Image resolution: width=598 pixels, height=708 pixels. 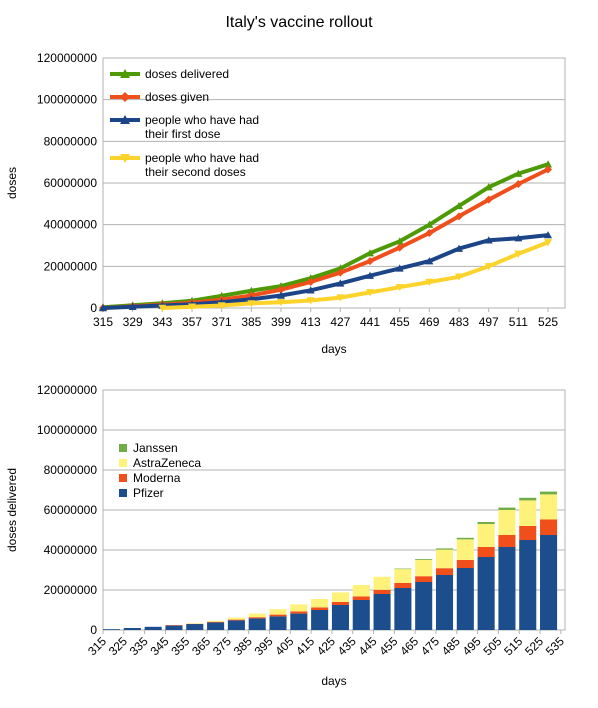 What do you see at coordinates (489, 322) in the screenshot?
I see `x-tick-label: 497` at bounding box center [489, 322].